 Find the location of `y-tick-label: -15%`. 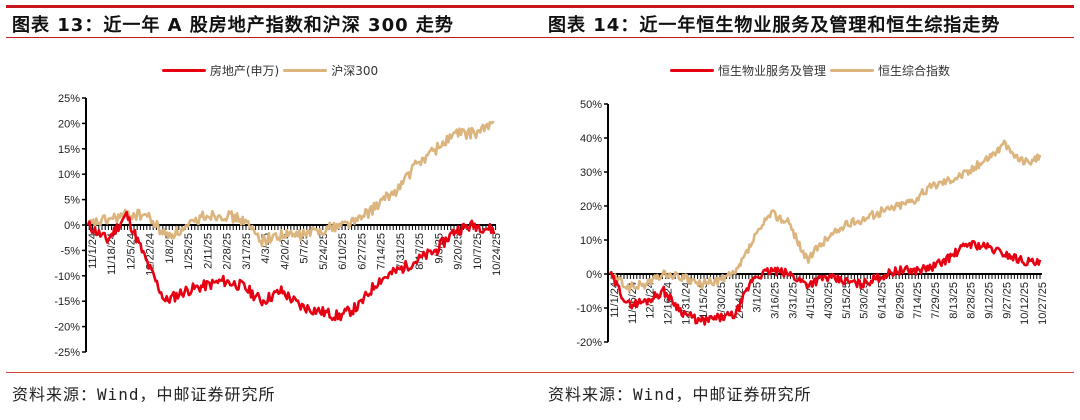

y-tick-label: -15% is located at coordinates (67, 302).